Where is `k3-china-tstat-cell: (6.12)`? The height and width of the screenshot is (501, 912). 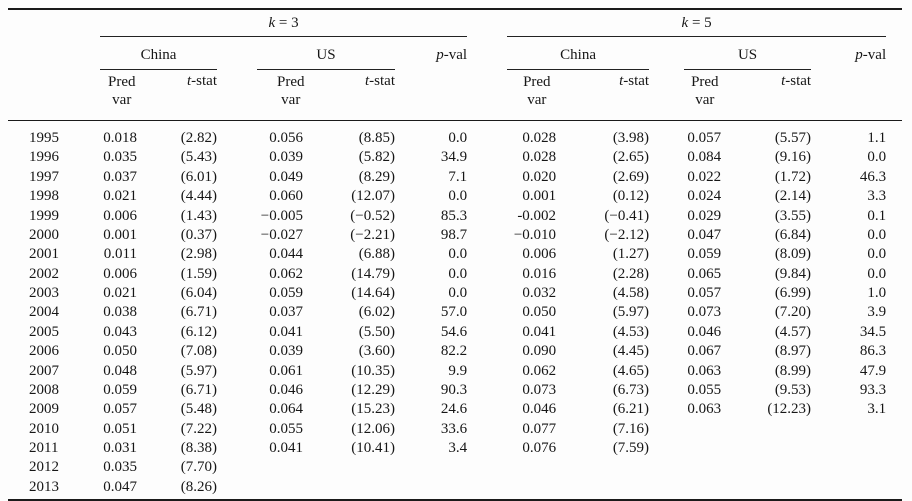
k3-china-tstat-cell: (6.12) is located at coordinates (198, 331).